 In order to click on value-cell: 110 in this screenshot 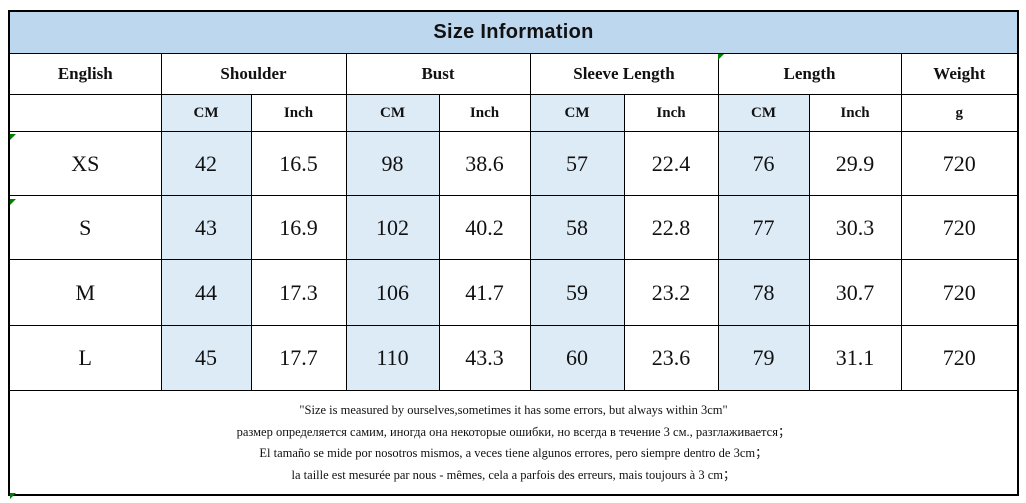, I will do `click(392, 358)`.